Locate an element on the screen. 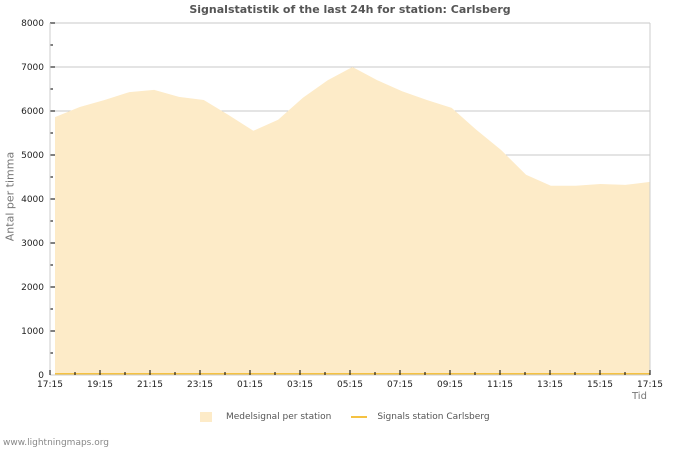 This screenshot has height=450, width=700. svg-text: 5000 is located at coordinates (32, 156).